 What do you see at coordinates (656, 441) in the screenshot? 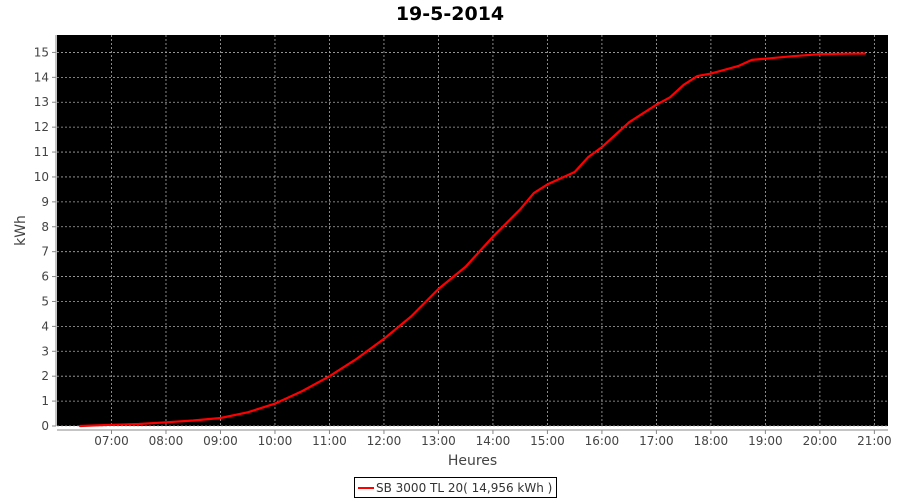
I see `x-tick-label: 17:00` at bounding box center [656, 441].